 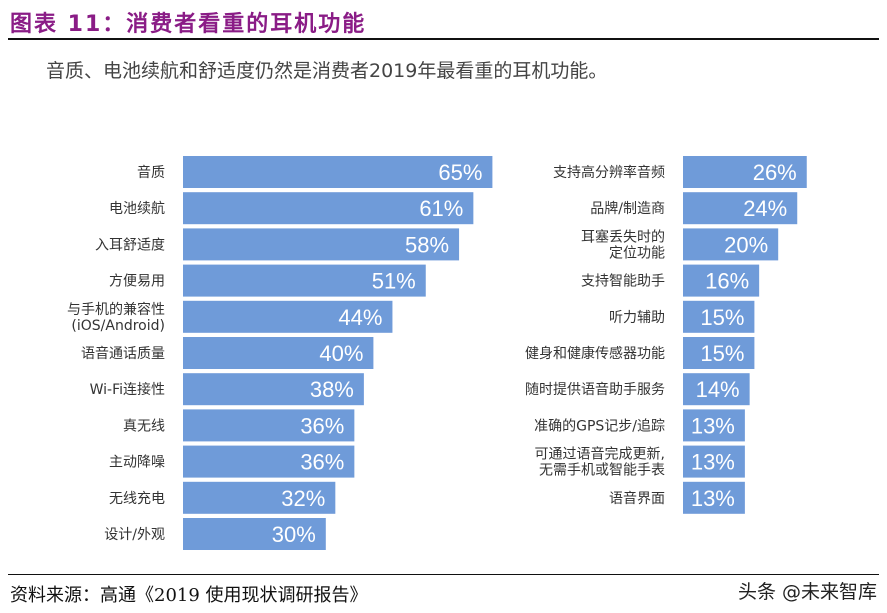 I want to click on chart-subtitle: 音质、电池续航和舒适度仍然是消费者2019年最看重的耳机功能。, so click(x=327, y=71).